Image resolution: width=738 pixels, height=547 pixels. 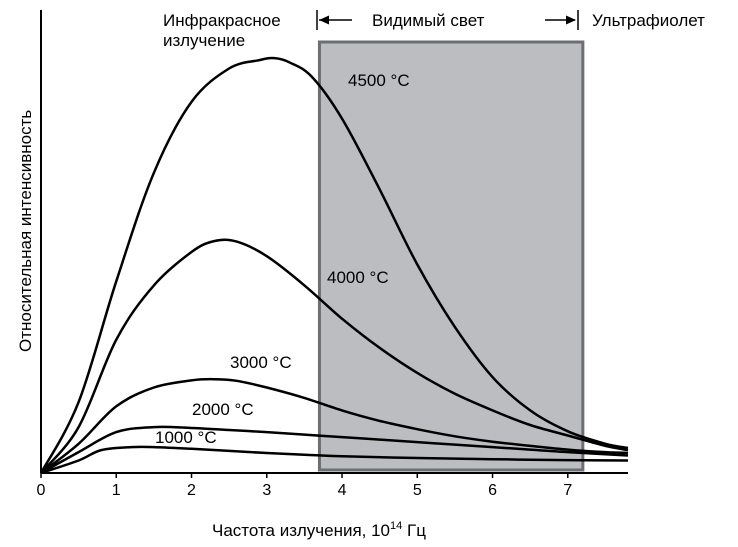 I want to click on y-axis-title: Относительная интенсивность, so click(x=25, y=231).